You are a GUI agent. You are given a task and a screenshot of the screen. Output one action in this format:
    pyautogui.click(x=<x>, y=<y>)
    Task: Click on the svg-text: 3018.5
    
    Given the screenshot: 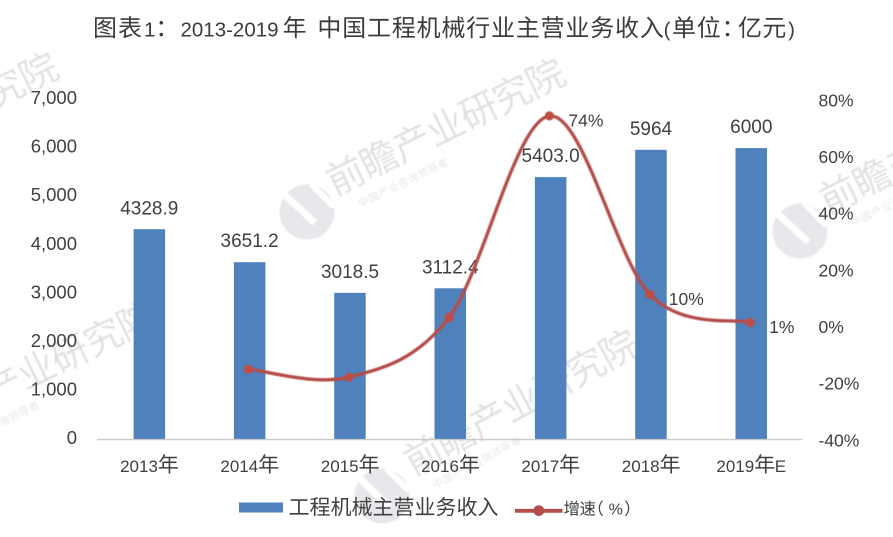 What is the action you would take?
    pyautogui.click(x=350, y=272)
    